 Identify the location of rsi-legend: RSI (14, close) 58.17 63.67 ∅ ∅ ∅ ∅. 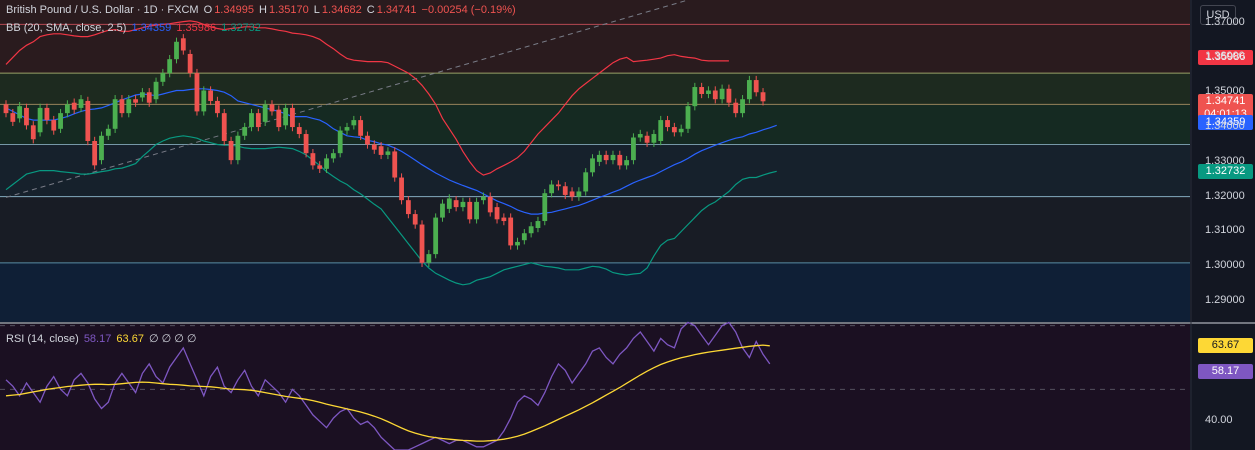
(102, 338).